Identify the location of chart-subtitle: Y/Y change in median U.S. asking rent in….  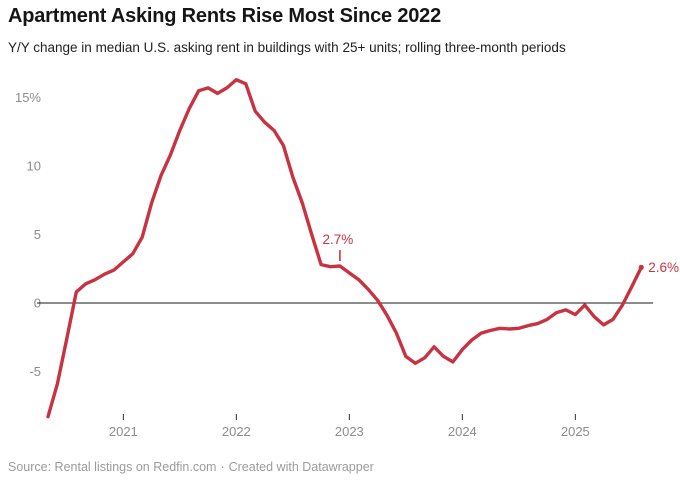
(287, 47).